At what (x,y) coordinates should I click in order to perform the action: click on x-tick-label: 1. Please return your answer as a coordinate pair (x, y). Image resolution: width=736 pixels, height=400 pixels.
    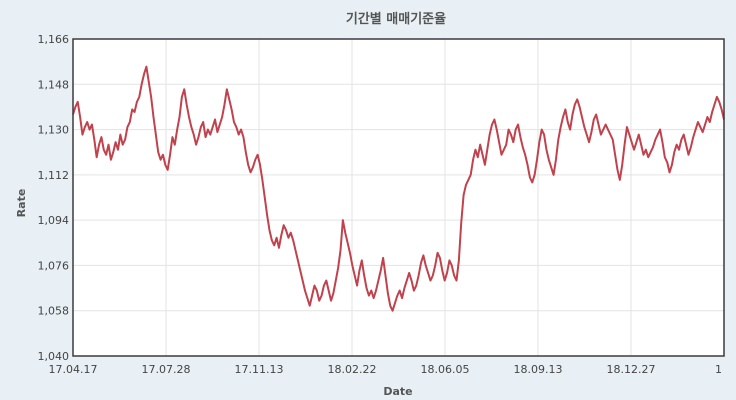
    Looking at the image, I should click on (718, 369).